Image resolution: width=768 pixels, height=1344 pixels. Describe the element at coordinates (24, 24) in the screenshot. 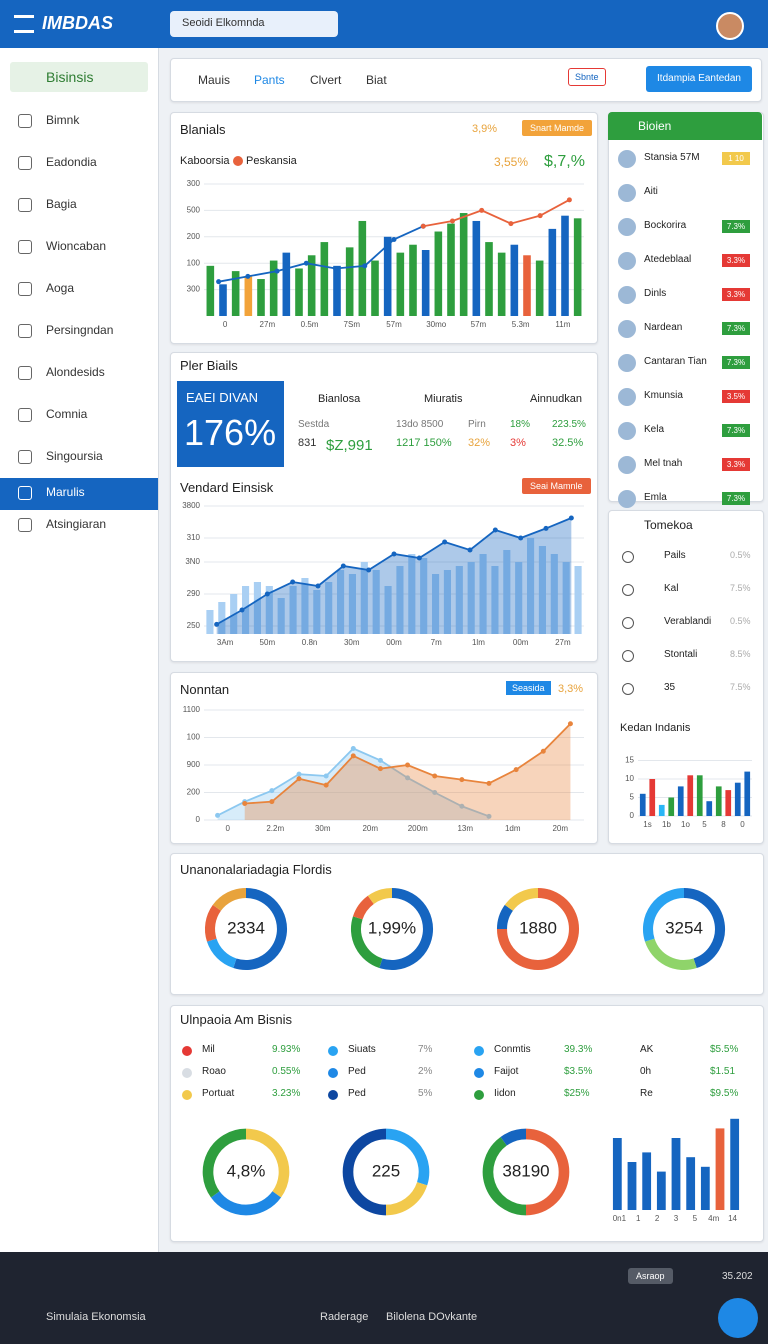

I see `menu-icon` at that location.